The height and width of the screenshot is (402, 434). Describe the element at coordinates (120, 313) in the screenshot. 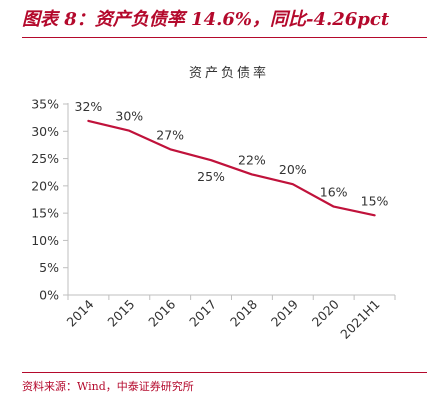

I see `x-tick-label: 2015` at that location.